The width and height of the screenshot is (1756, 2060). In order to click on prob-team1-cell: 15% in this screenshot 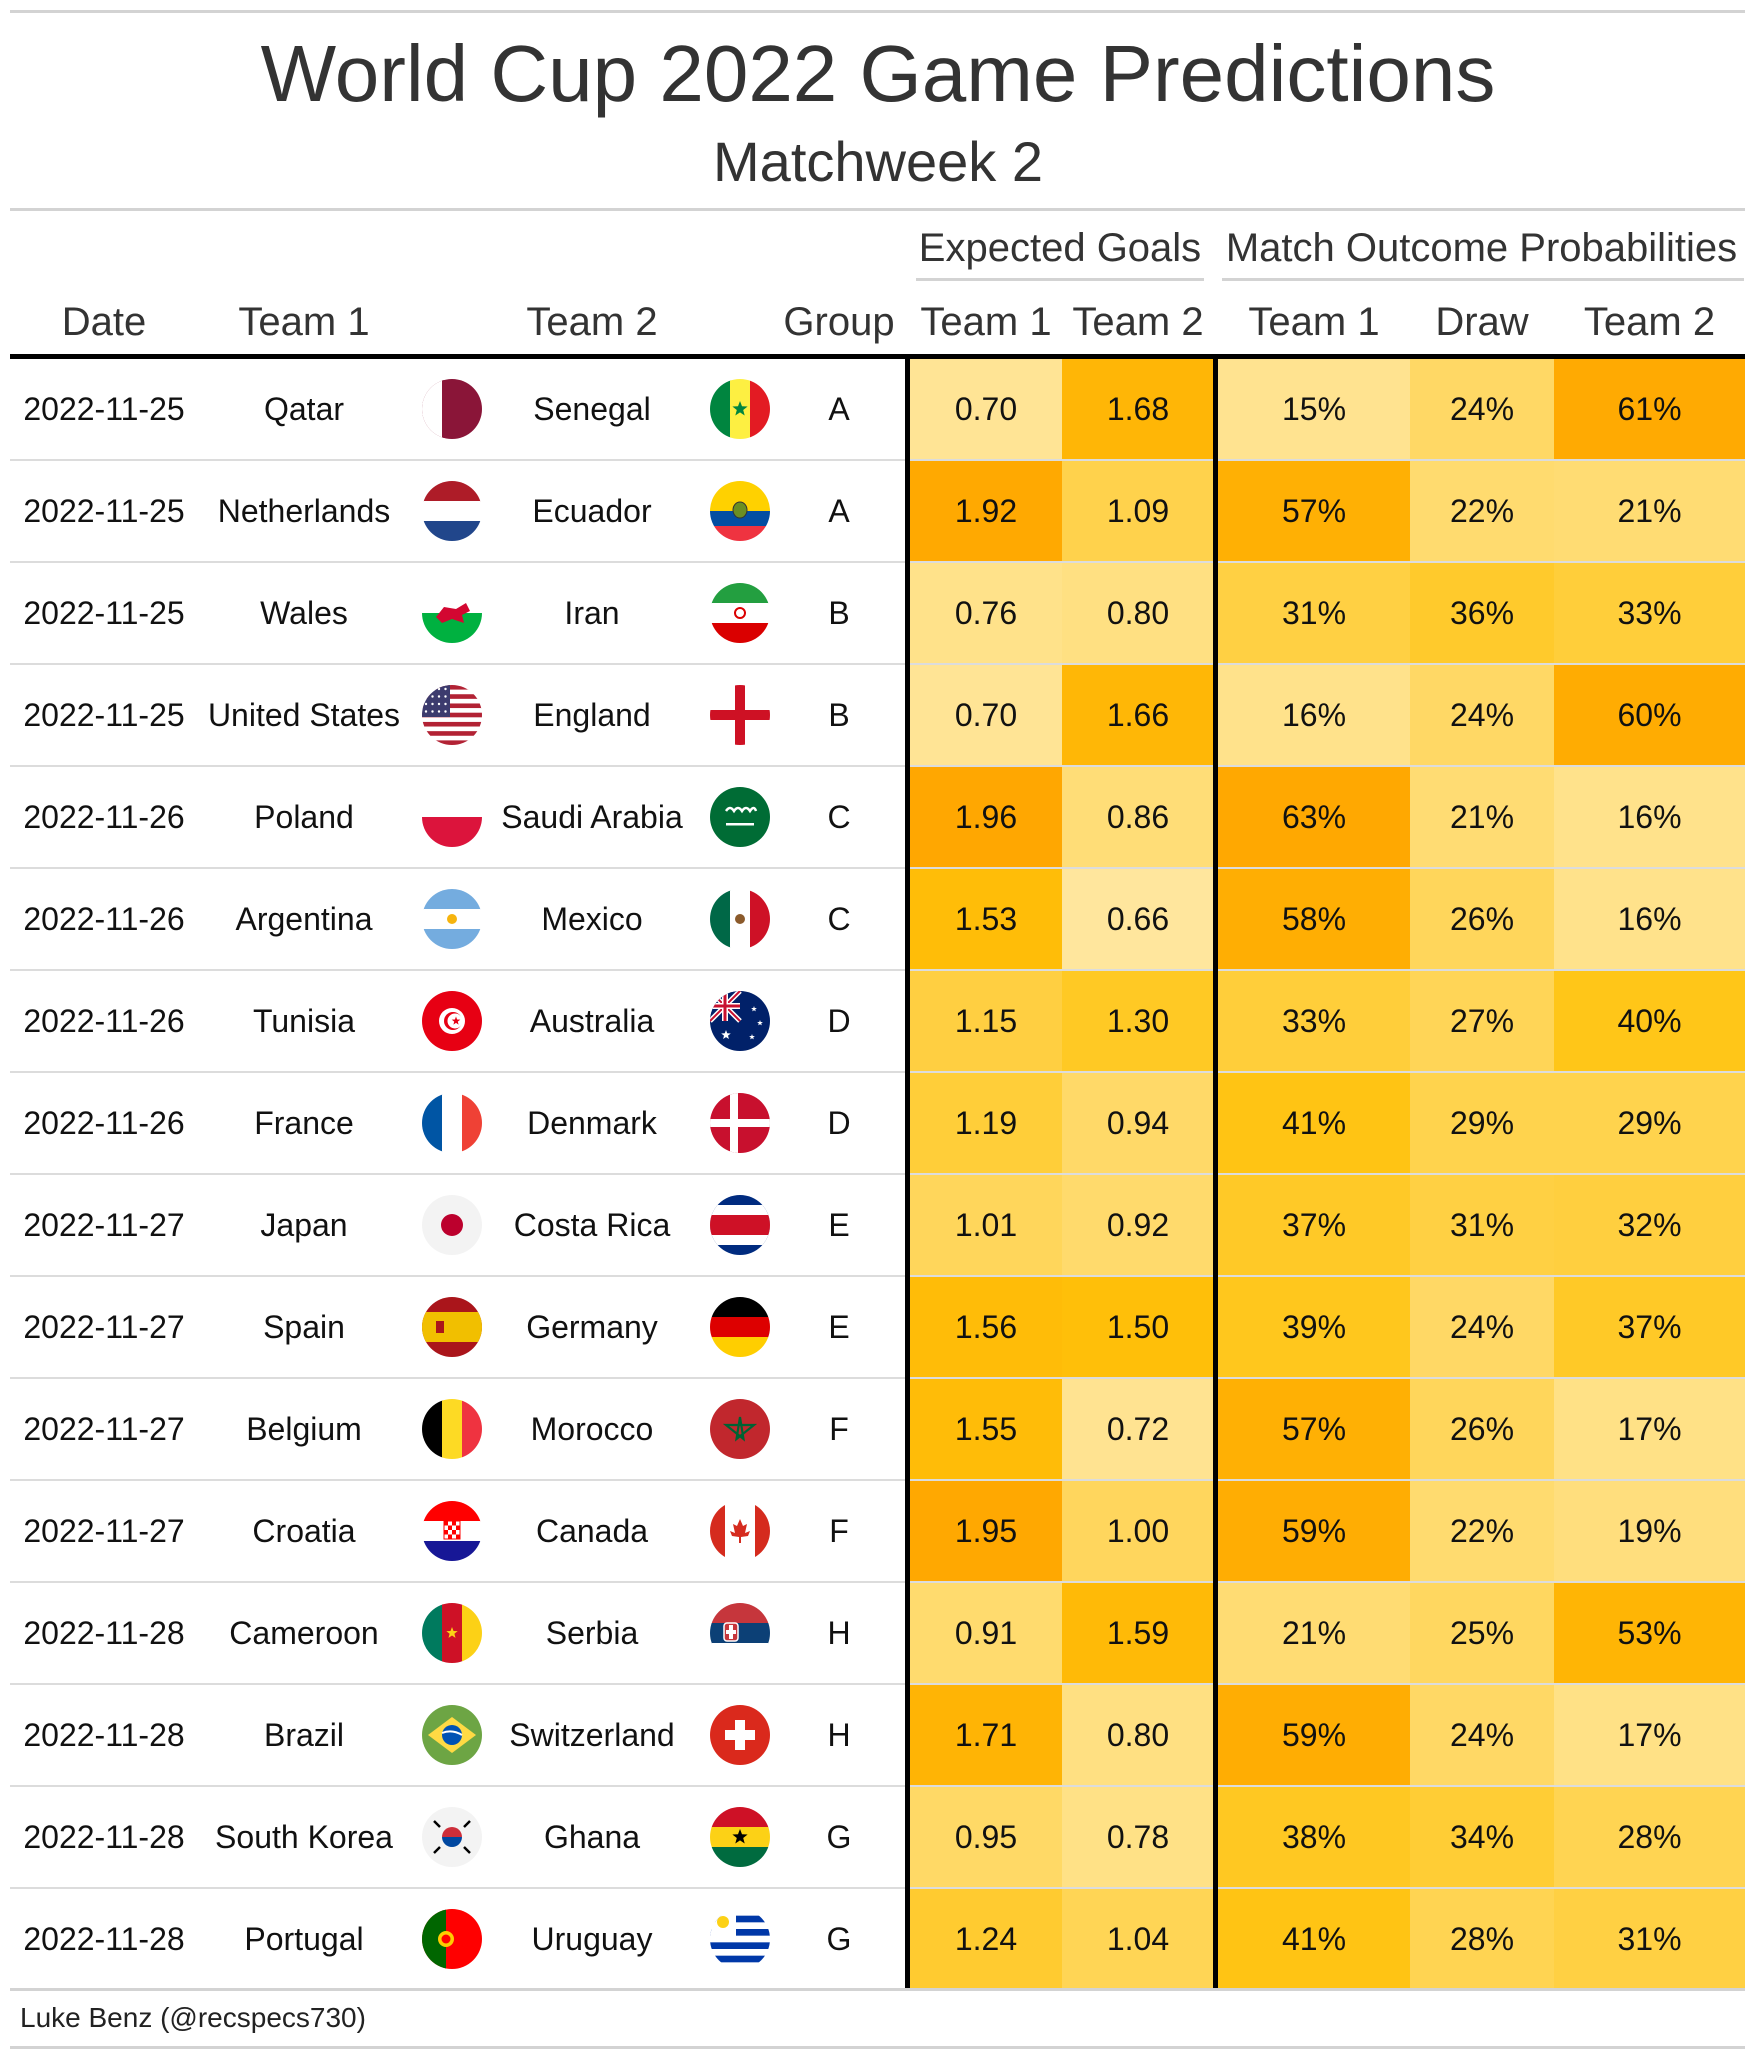, I will do `click(1314, 409)`.